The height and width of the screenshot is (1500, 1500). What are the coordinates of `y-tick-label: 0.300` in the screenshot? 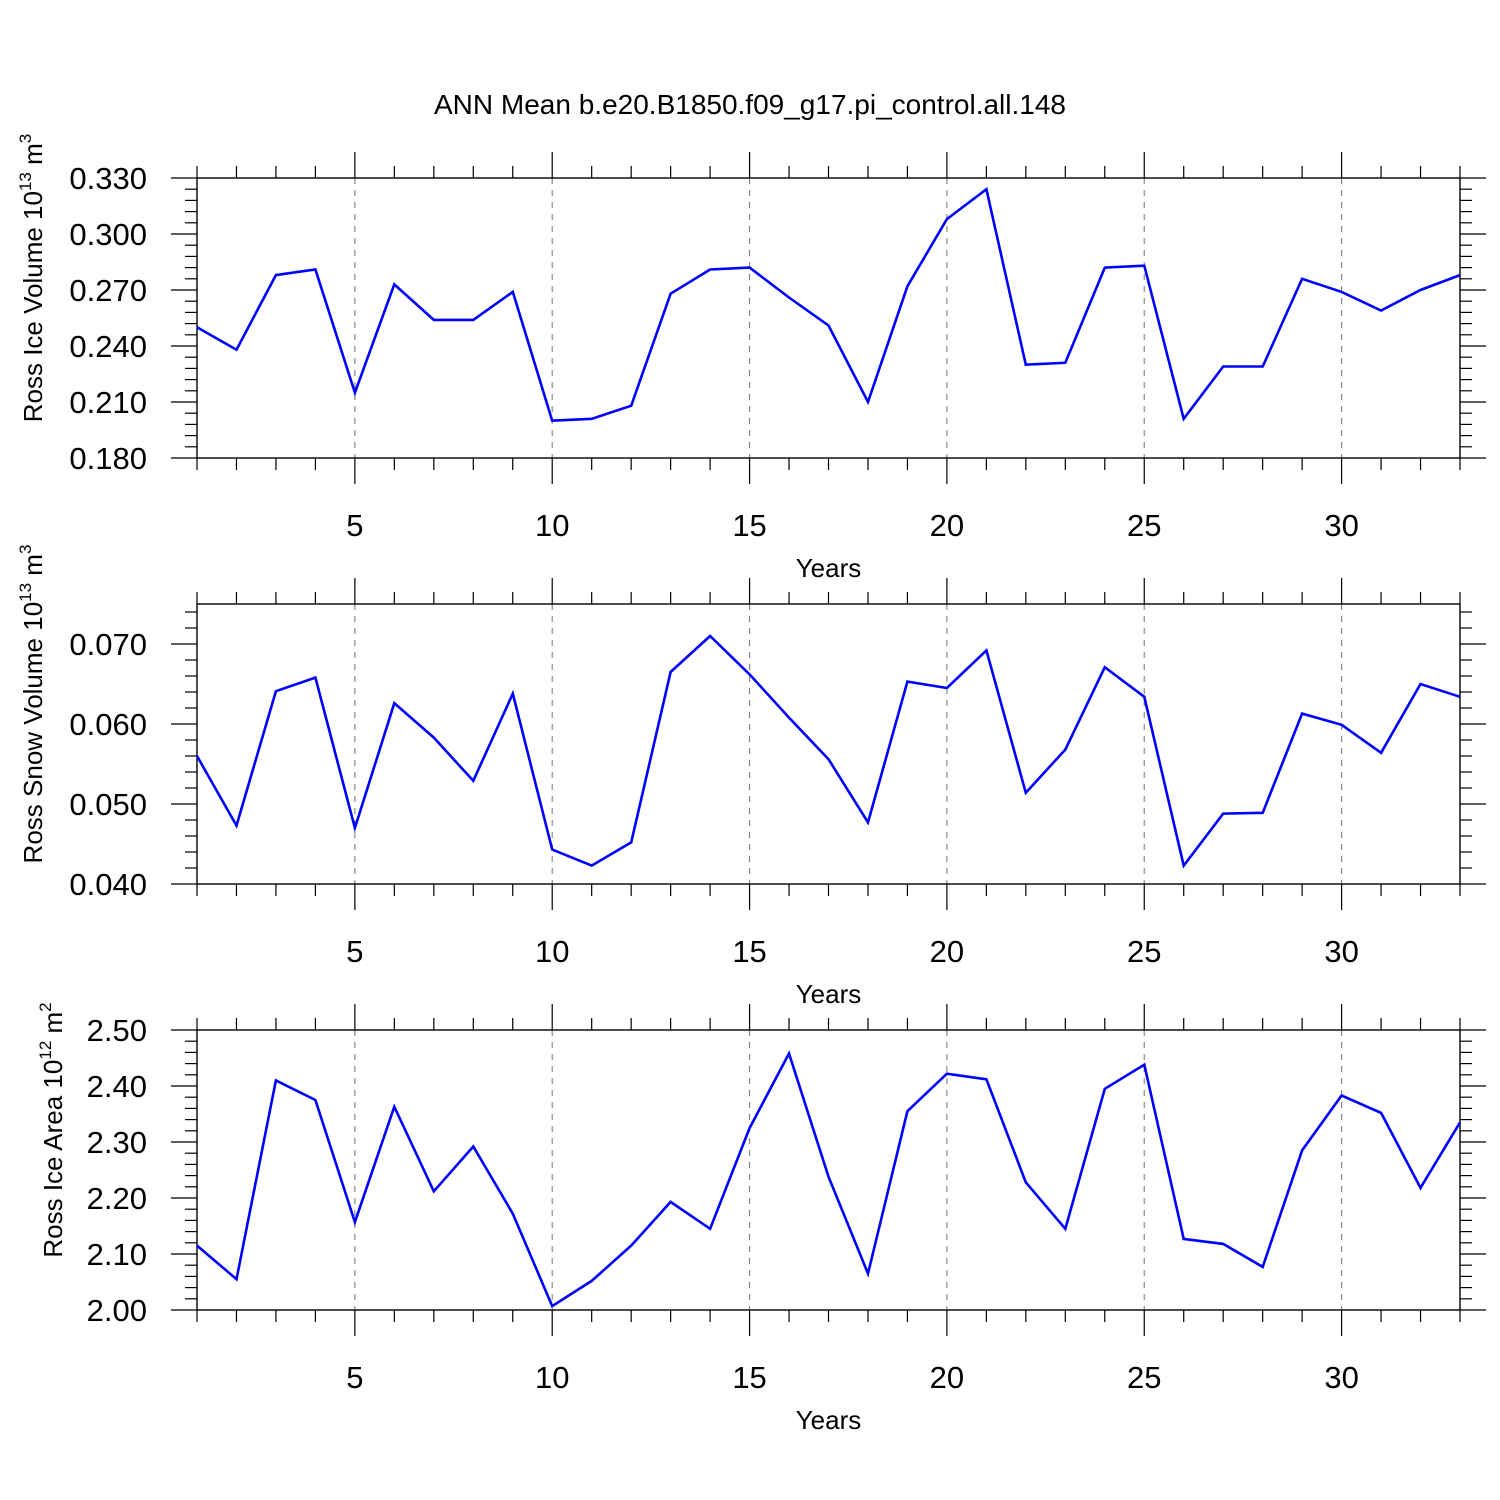 It's located at (108, 234).